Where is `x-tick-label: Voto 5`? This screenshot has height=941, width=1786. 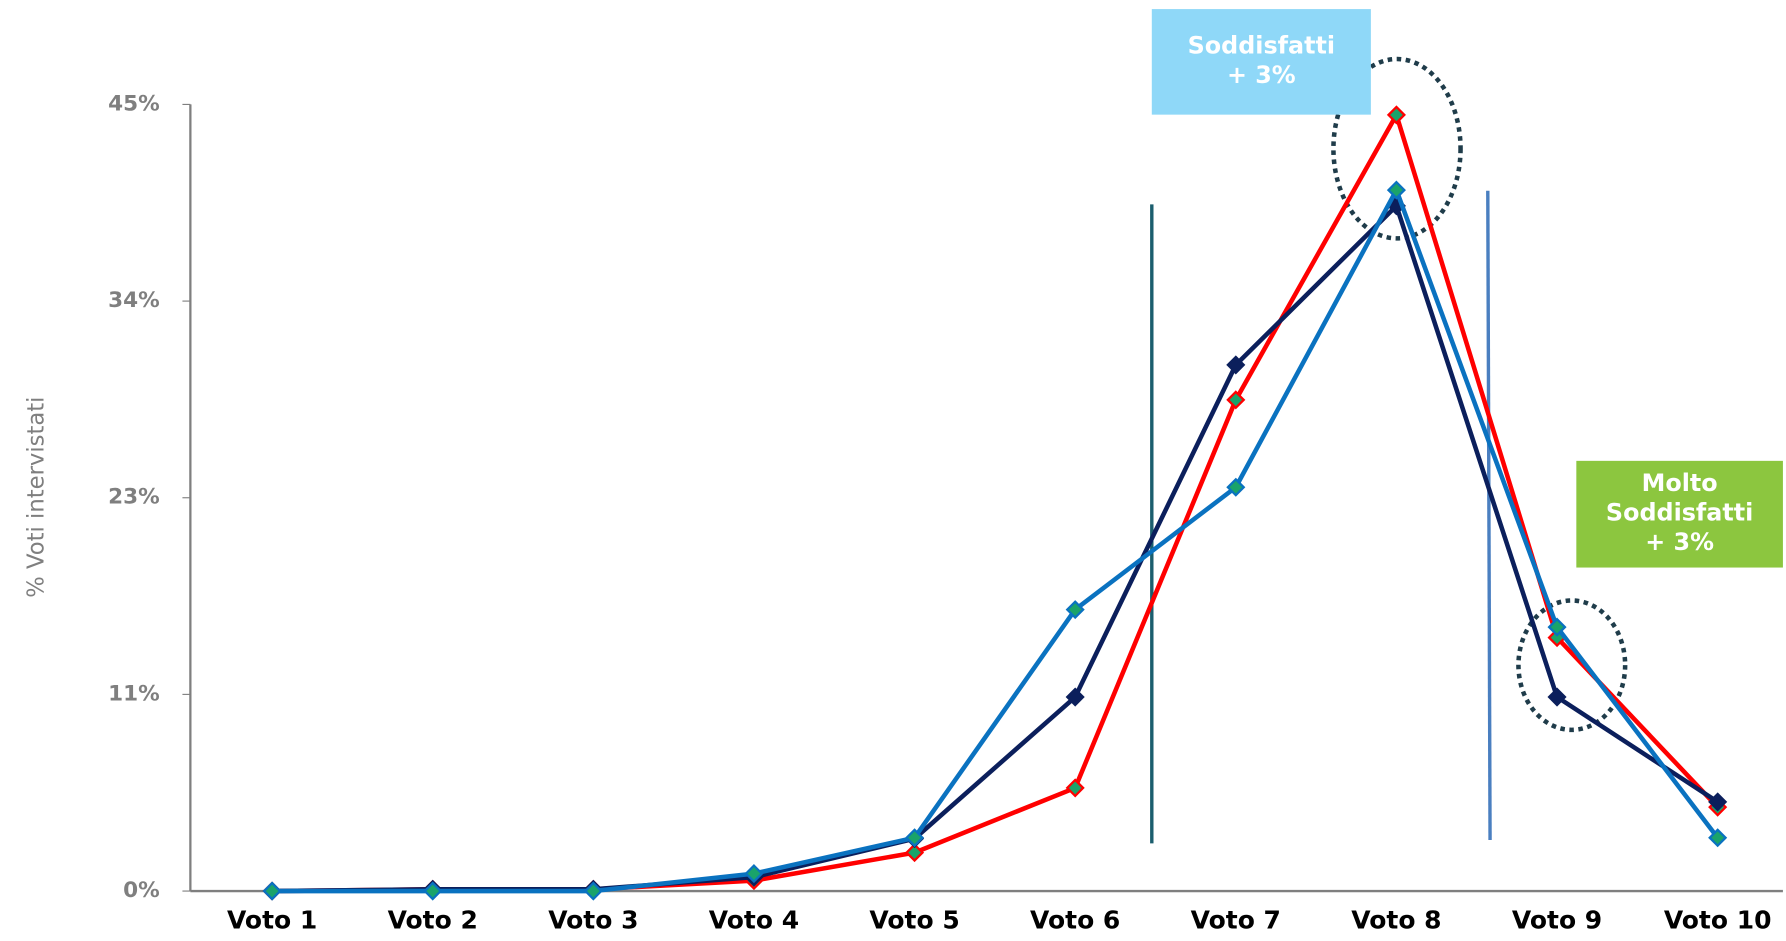
x-tick-label: Voto 5 is located at coordinates (914, 920).